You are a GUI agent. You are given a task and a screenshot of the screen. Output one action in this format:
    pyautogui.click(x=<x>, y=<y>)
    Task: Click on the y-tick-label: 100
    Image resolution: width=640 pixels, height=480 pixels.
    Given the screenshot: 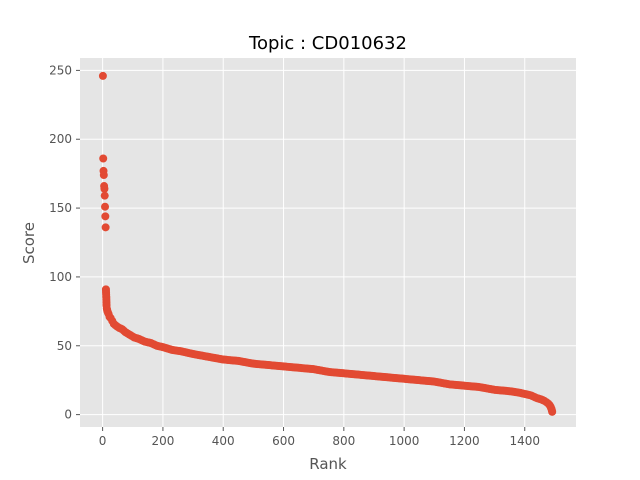 What is the action you would take?
    pyautogui.click(x=60, y=277)
    